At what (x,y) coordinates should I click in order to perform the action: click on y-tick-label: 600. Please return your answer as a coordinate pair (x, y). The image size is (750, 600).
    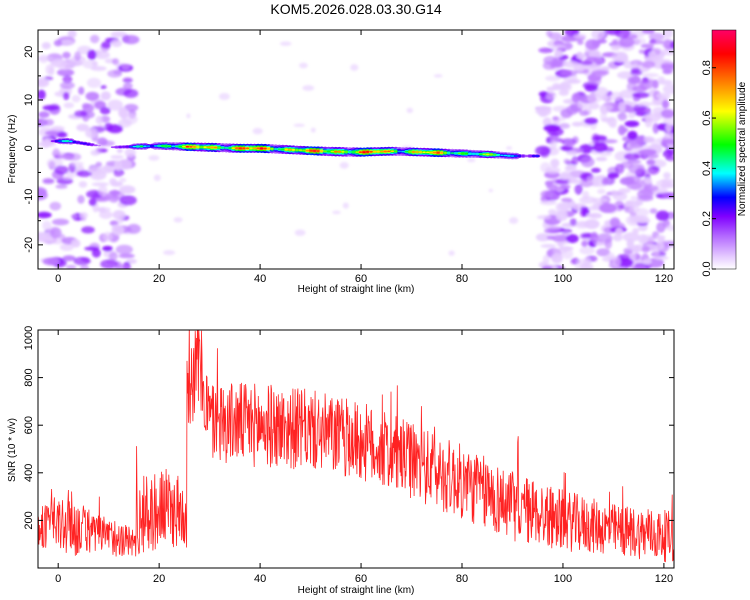
    Looking at the image, I should click on (29, 425).